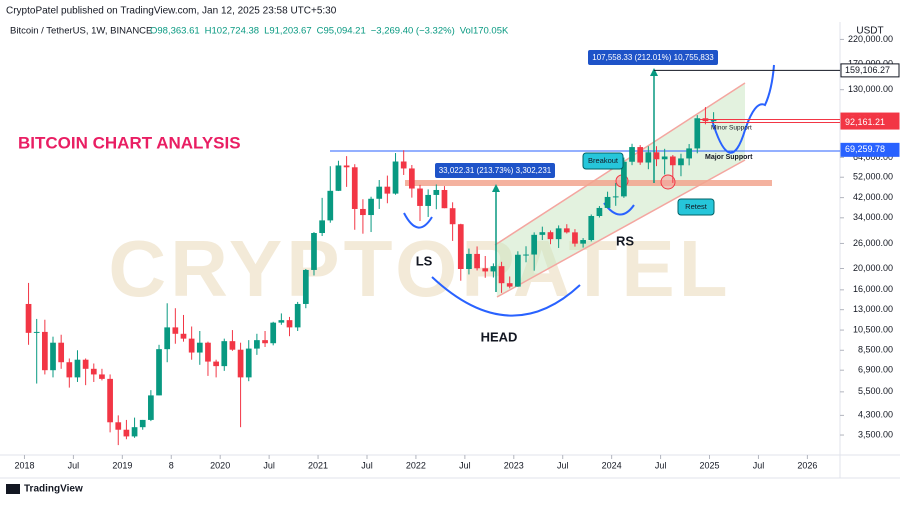 Image resolution: width=900 pixels, height=505 pixels. Describe the element at coordinates (514, 465) in the screenshot. I see `x-tick-label: 2023` at that location.